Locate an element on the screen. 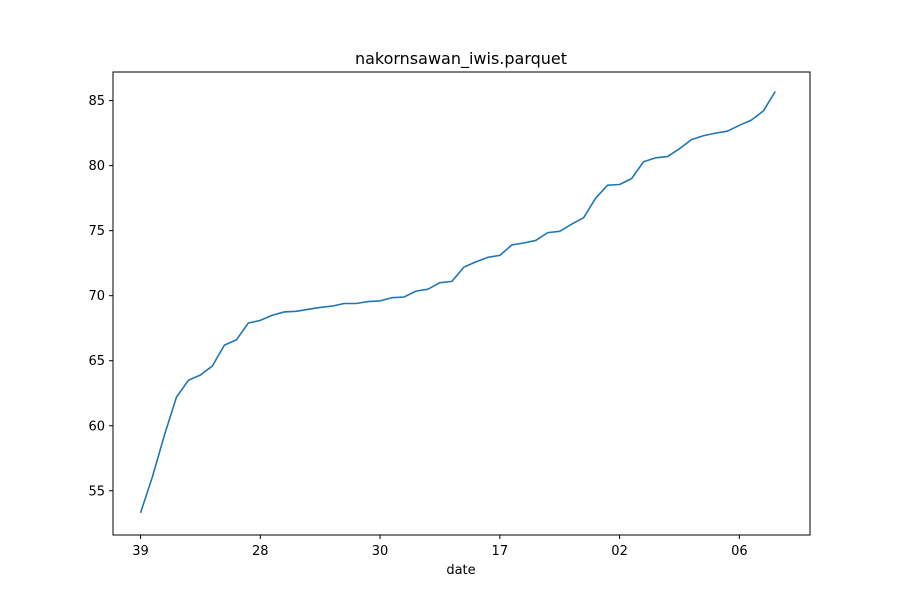 This screenshot has width=900, height=600. x-axis-label: date is located at coordinates (460, 570).